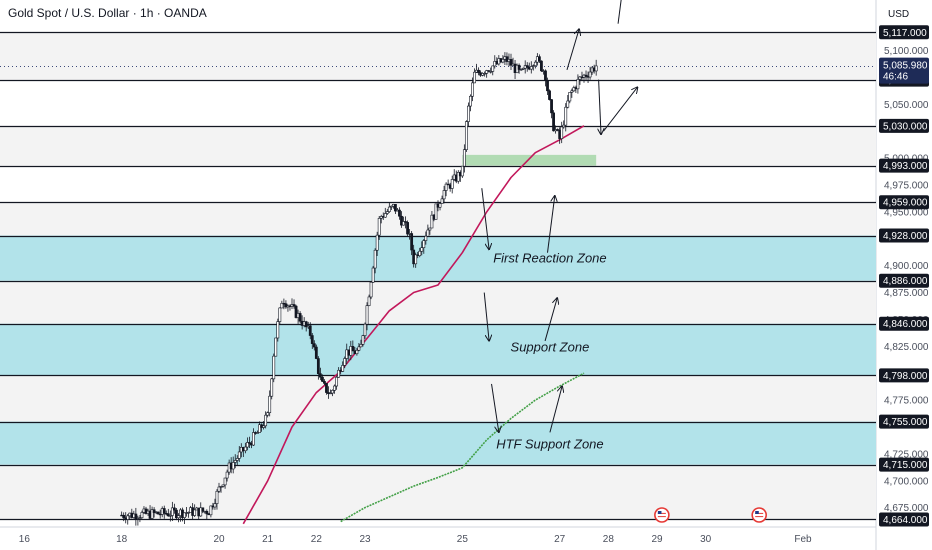 The width and height of the screenshot is (932, 550). Describe the element at coordinates (904, 421) in the screenshot. I see `level-price-tag: 4,755.000` at that location.